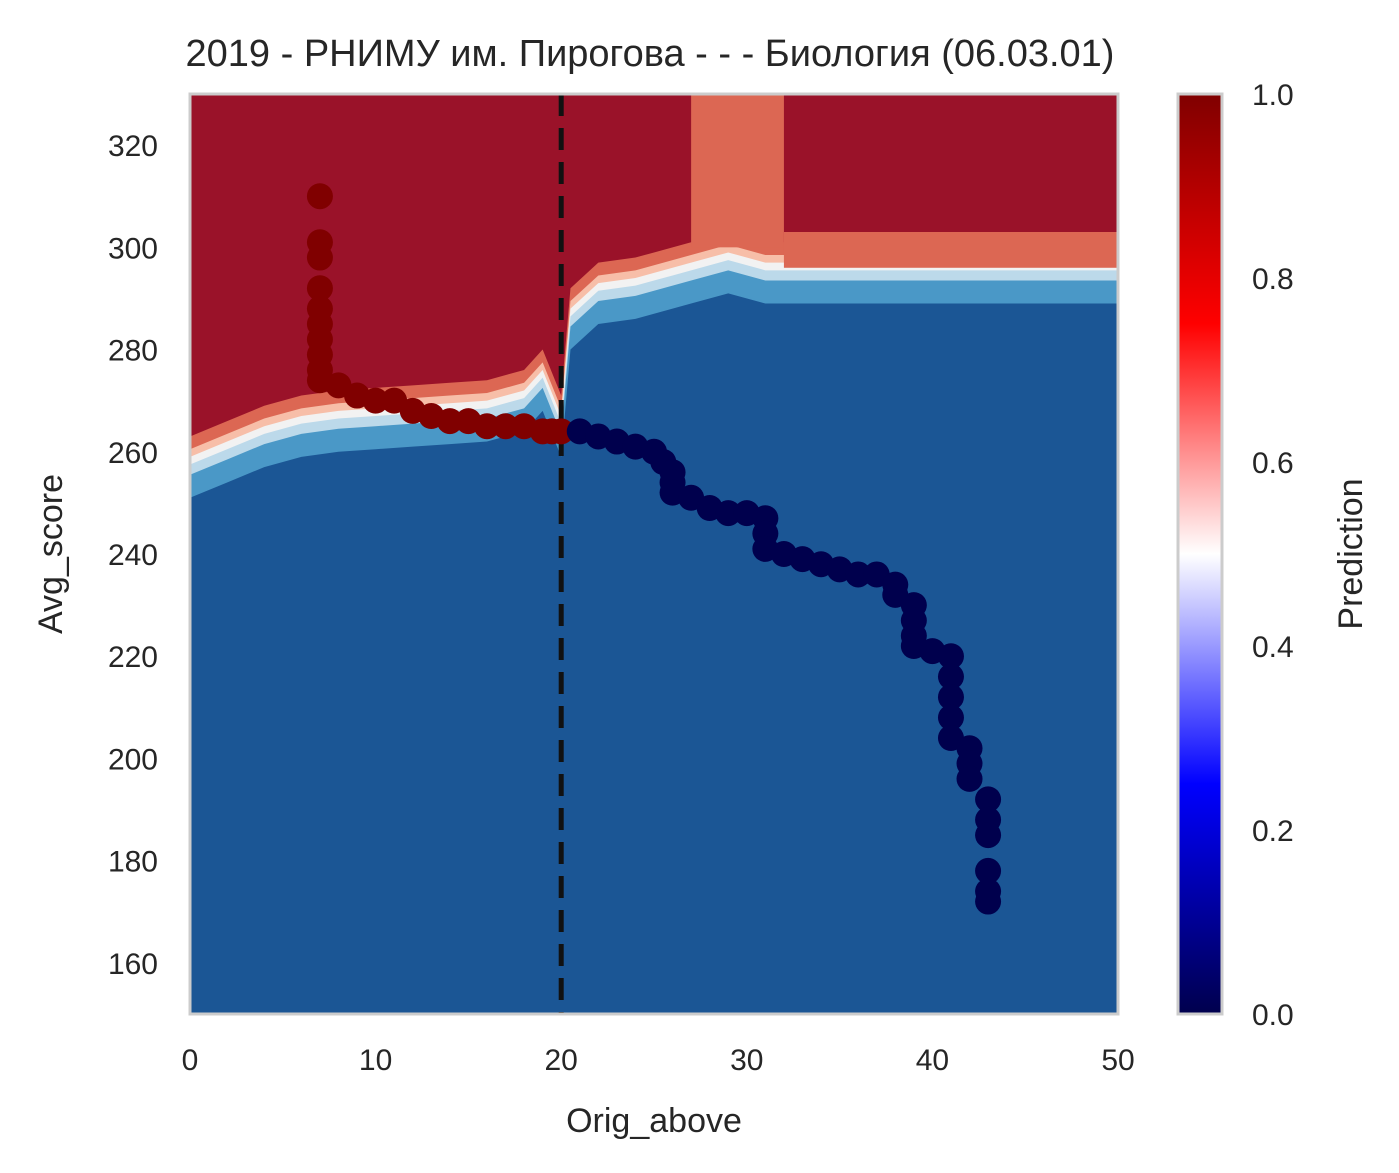 Image resolution: width=1399 pixels, height=1173 pixels. Describe the element at coordinates (654, 1121) in the screenshot. I see `x-axis-label: Orig_above` at that location.